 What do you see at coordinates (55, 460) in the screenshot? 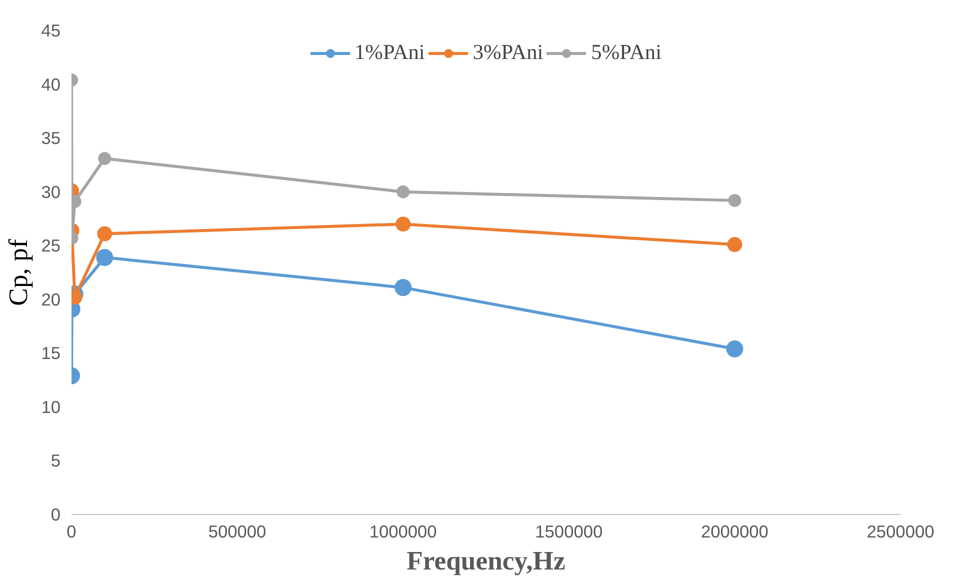
I see `y-tick-label: 5` at bounding box center [55, 460].